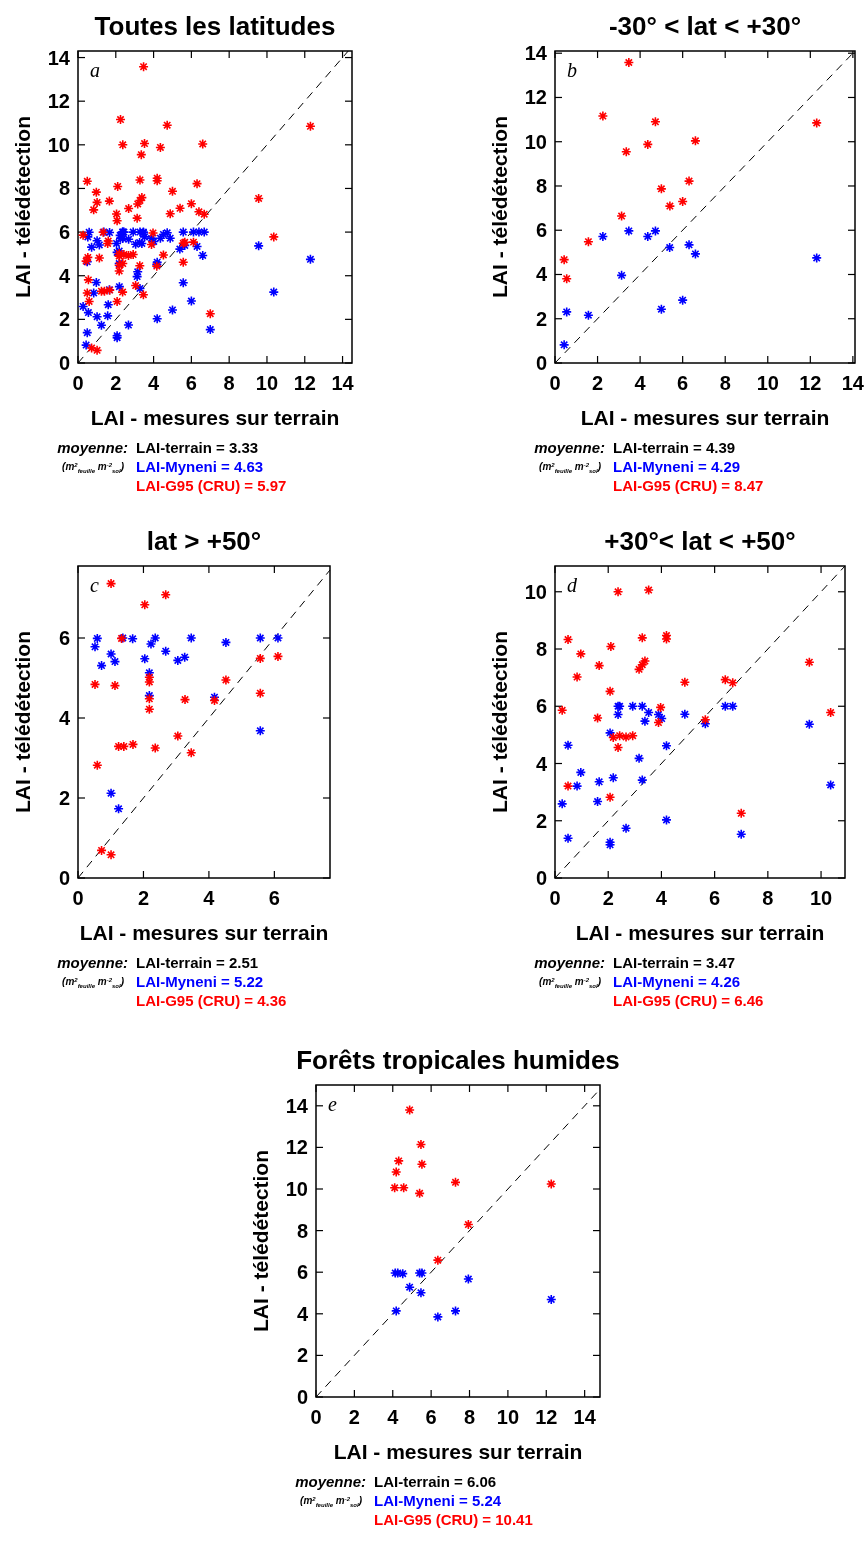  I want to click on text: LAI-terrain = 2.51, so click(197, 962).